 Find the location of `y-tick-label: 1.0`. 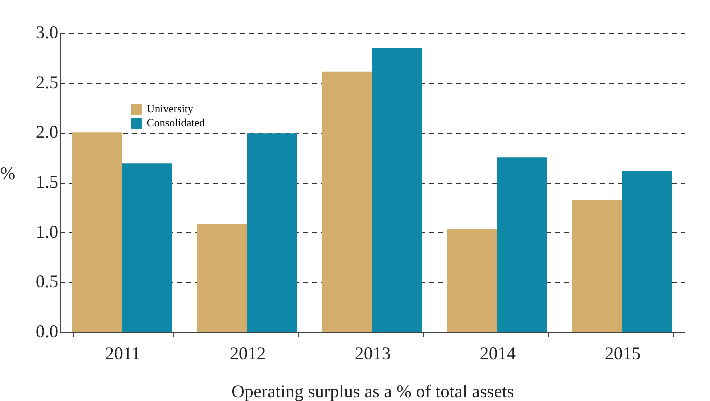

y-tick-label: 1.0 is located at coordinates (47, 232).